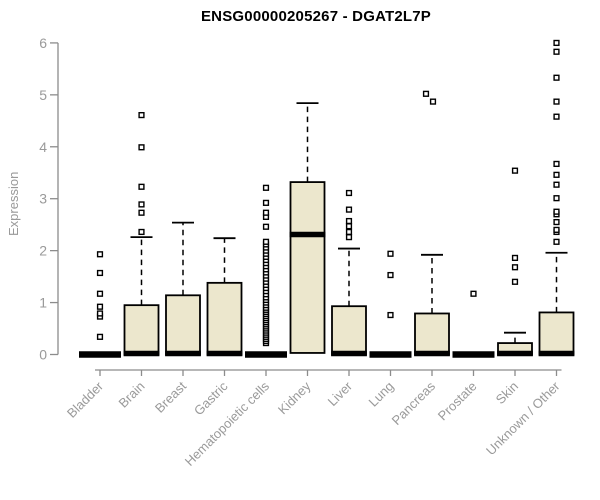  I want to click on x-tick-label: Gastric, so click(211, 398).